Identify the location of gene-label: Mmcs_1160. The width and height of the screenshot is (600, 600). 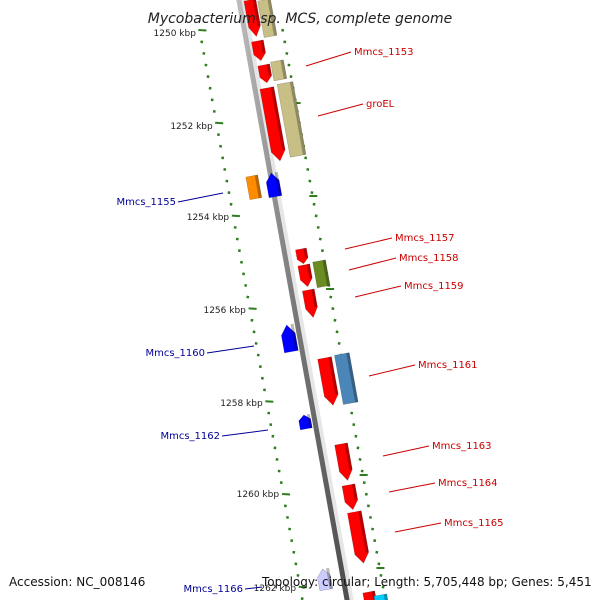
(175, 353).